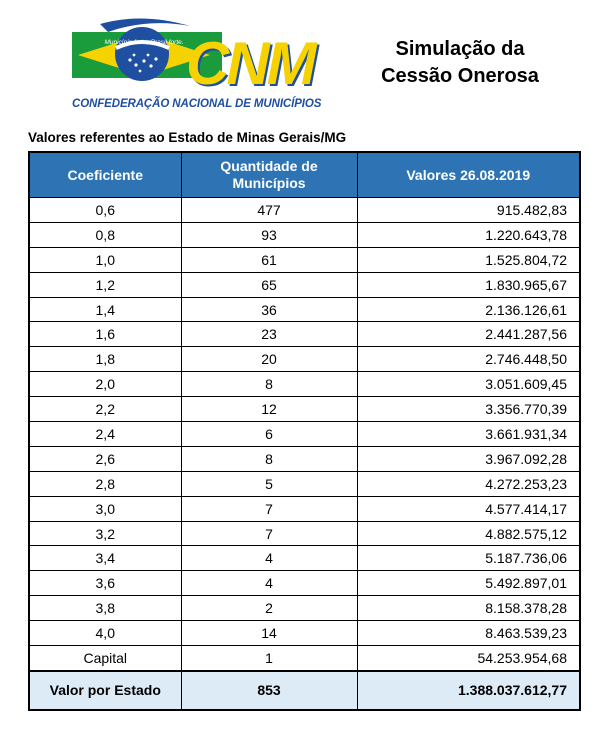 This screenshot has width=614, height=734. I want to click on table-row: 1,4 36 2.136.126,61, so click(304, 309).